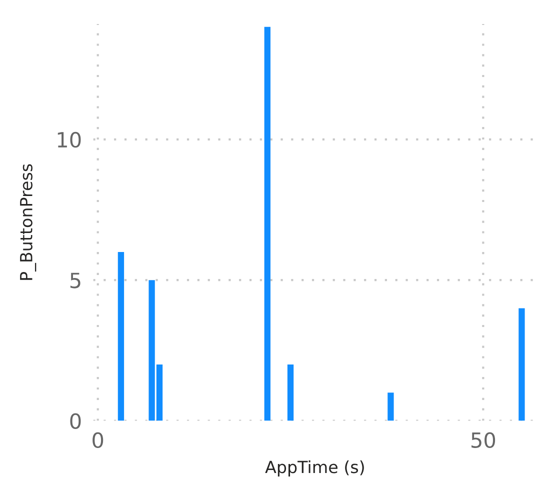 This screenshot has height=491, width=542. What do you see at coordinates (75, 421) in the screenshot?
I see `y-tick-label: 0` at bounding box center [75, 421].